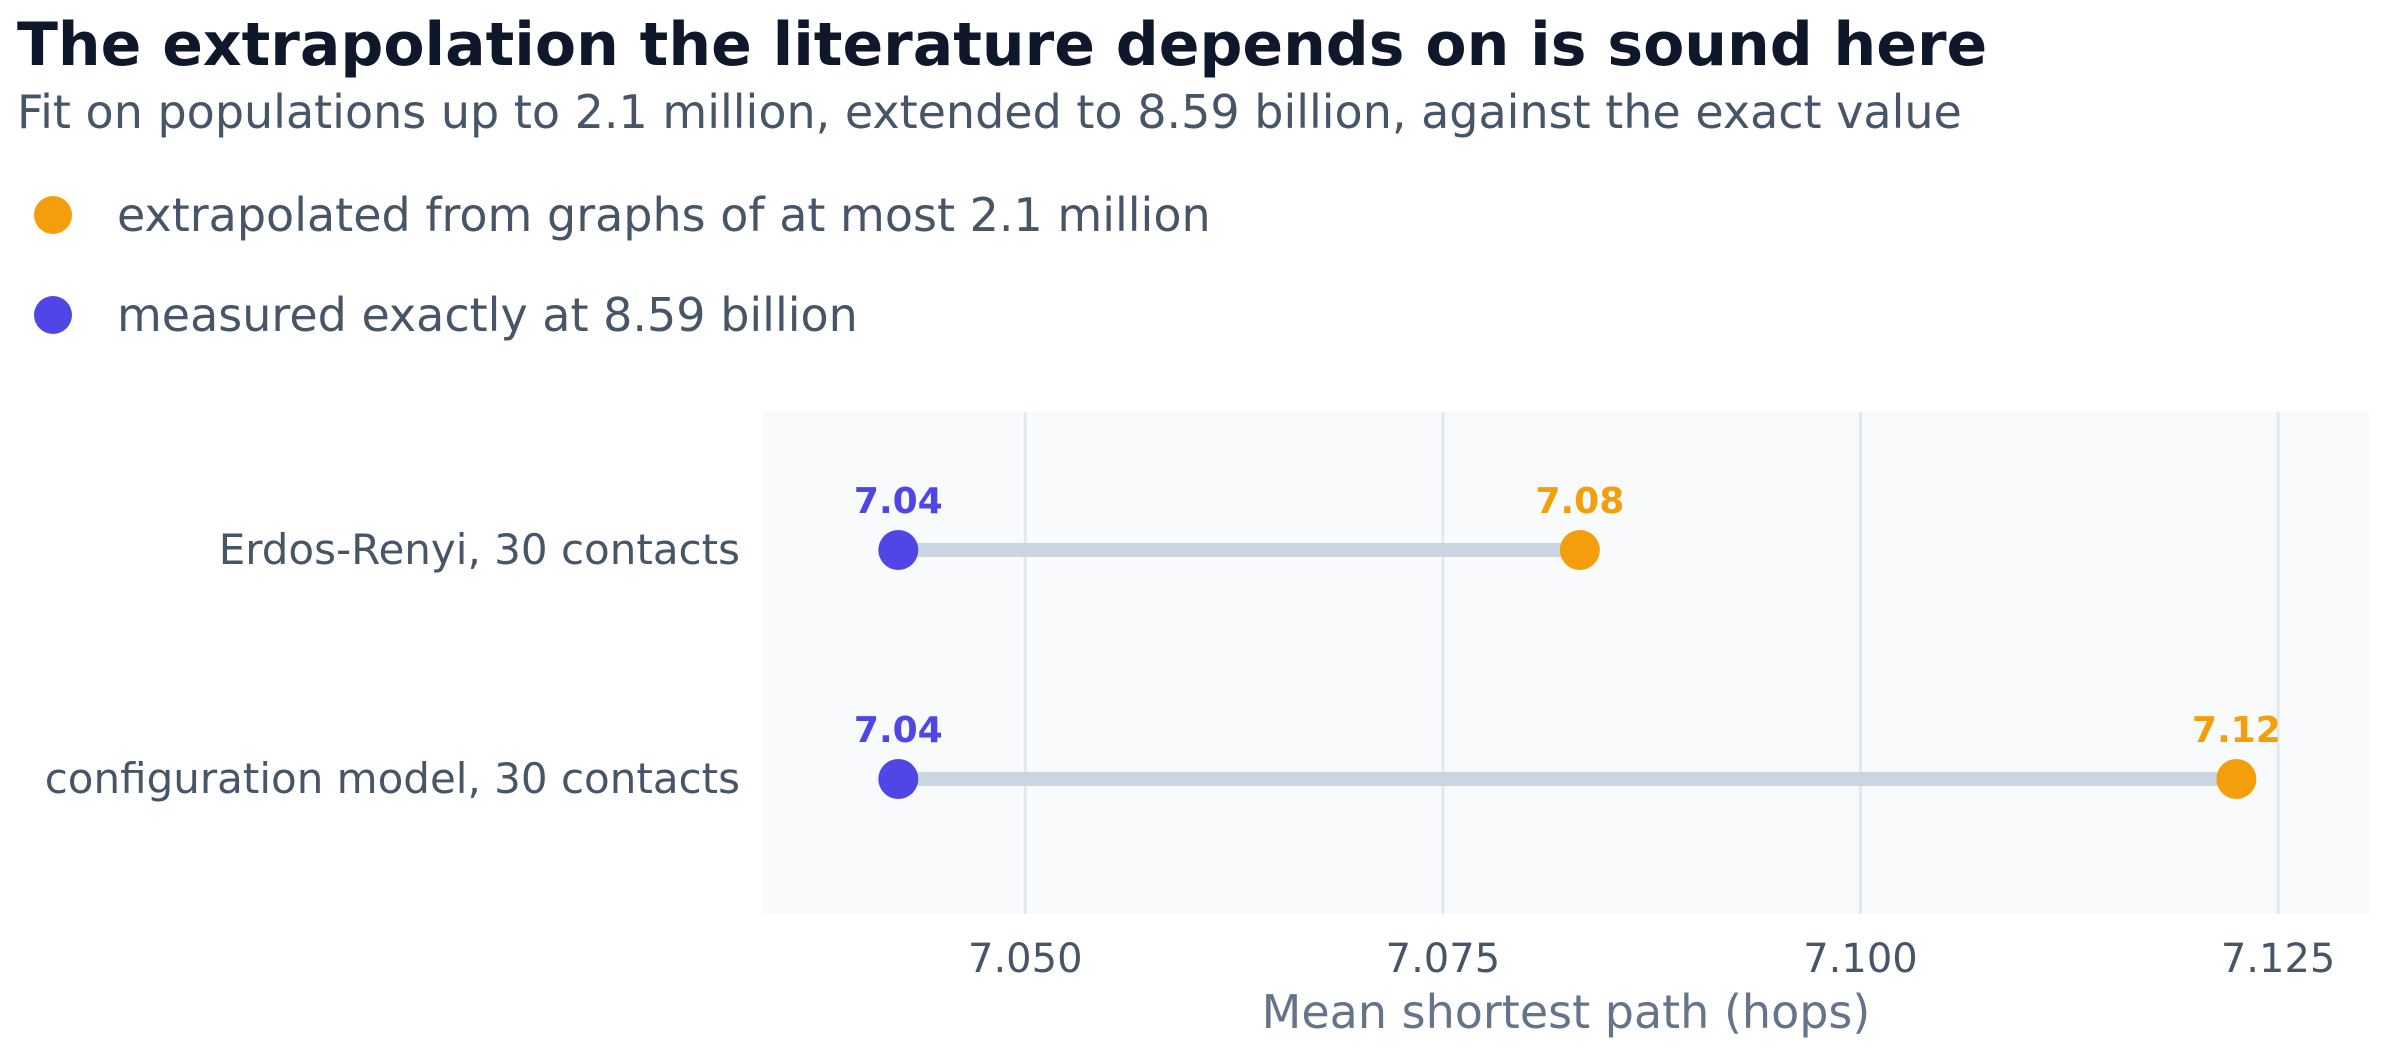 Image resolution: width=2400 pixels, height=1050 pixels. I want to click on x-axis-label: Mean shortest path (hops), so click(1566, 1012).